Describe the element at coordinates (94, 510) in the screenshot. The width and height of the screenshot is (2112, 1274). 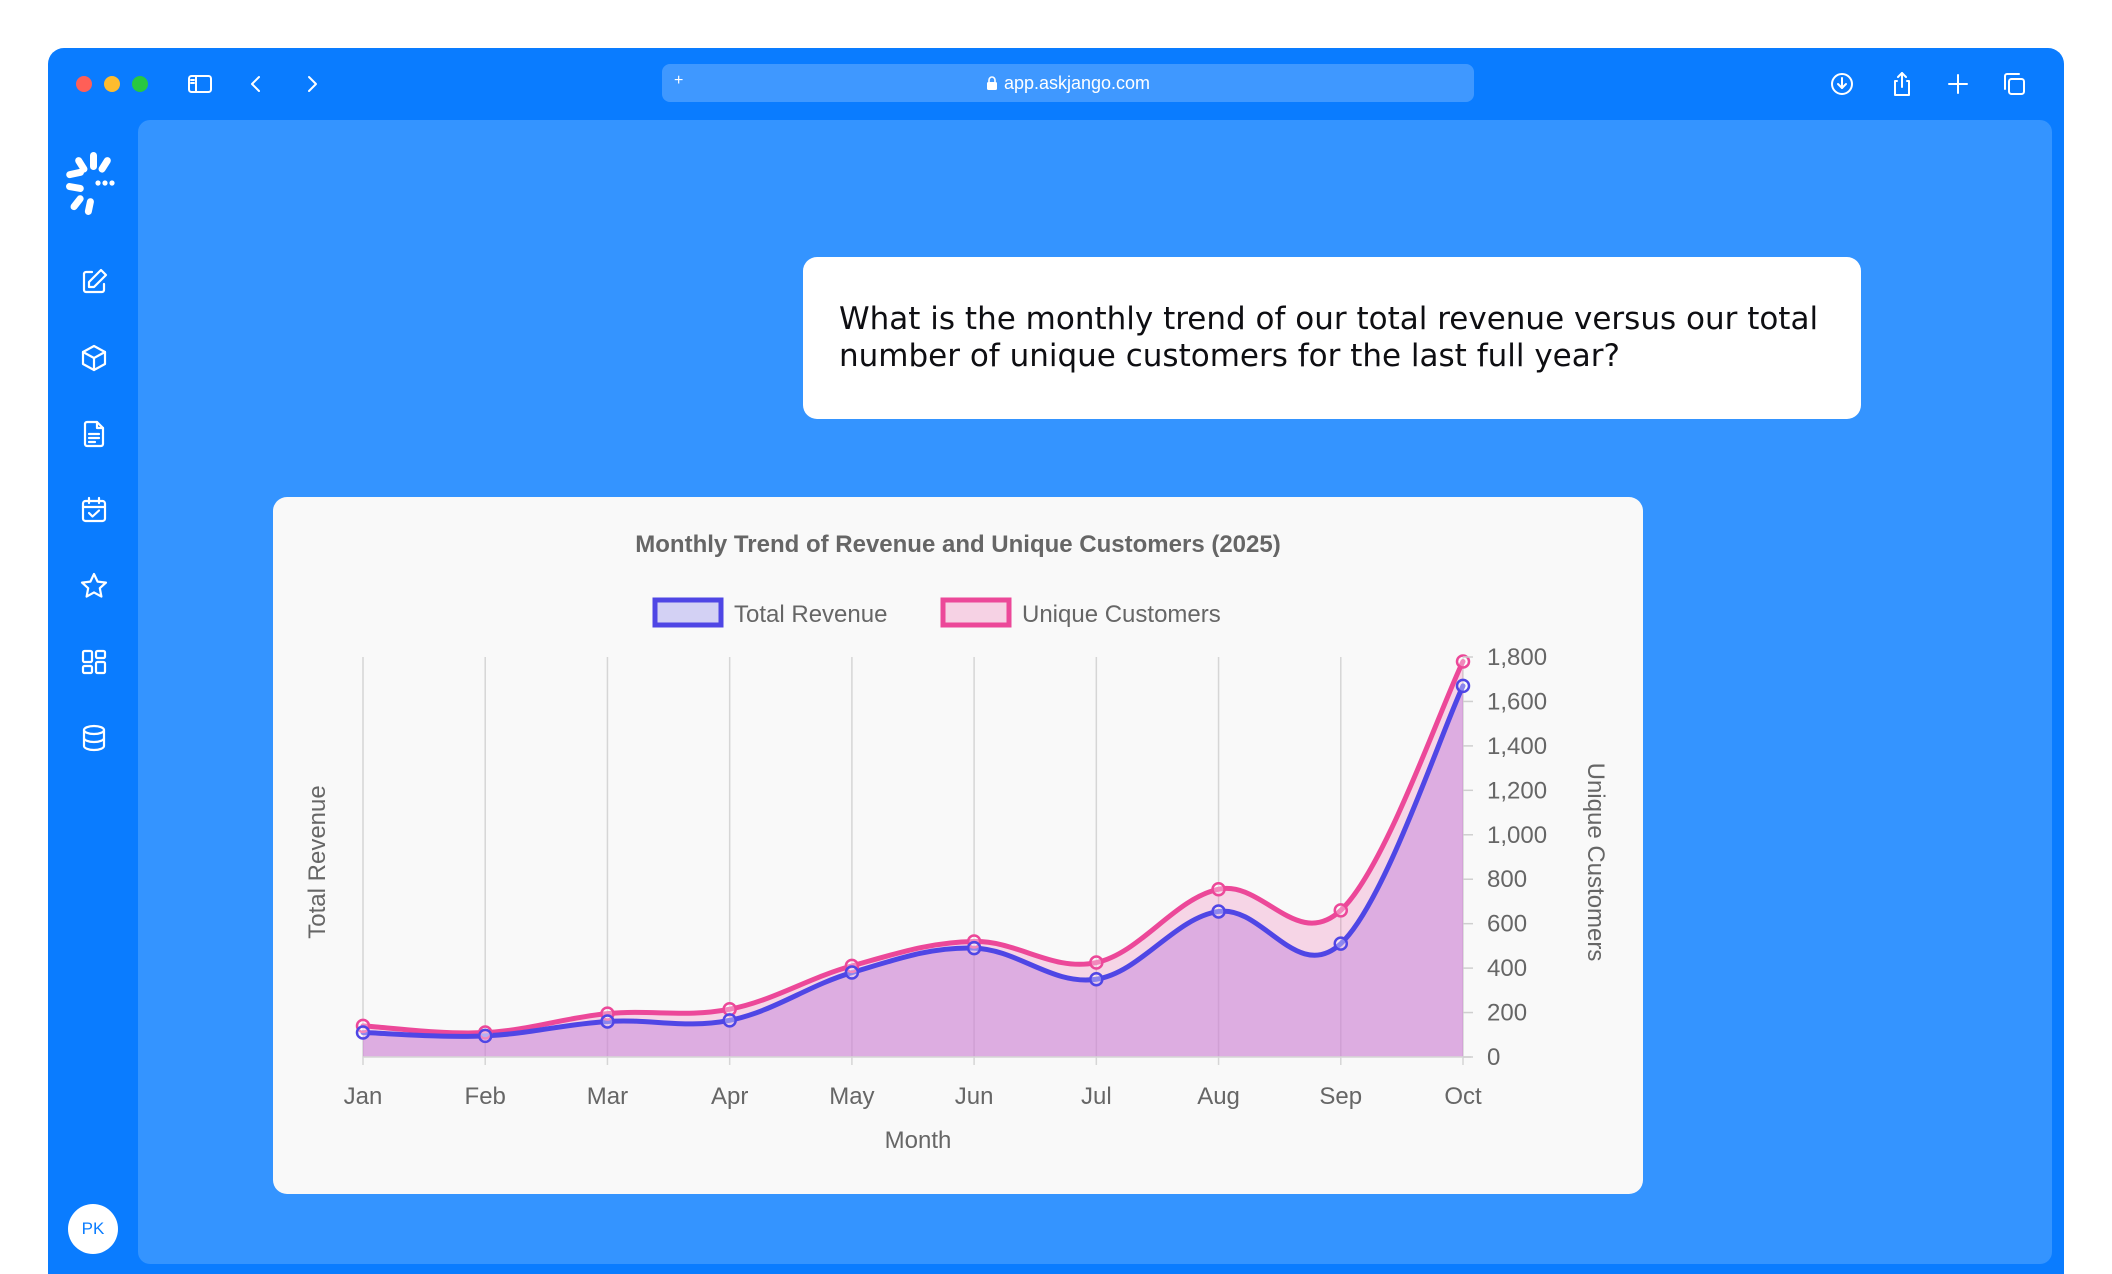
I see `calendar-check-icon` at that location.